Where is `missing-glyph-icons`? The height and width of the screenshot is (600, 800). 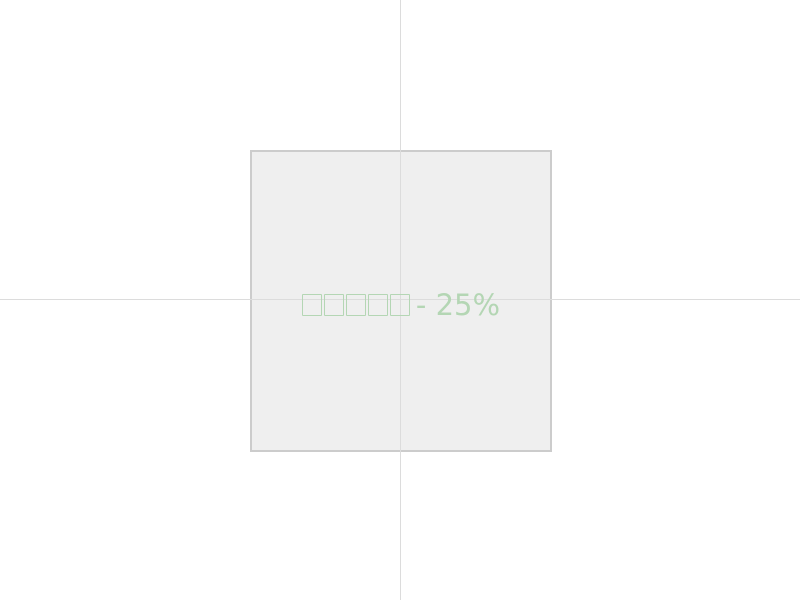 missing-glyph-icons is located at coordinates (355, 305).